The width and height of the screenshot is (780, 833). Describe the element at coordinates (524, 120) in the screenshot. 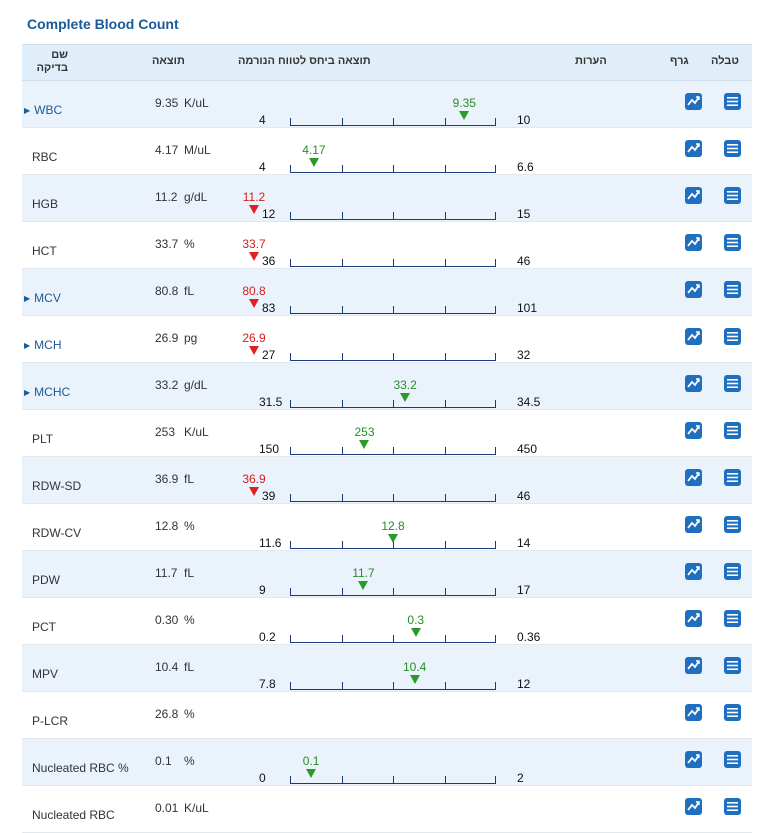

I see `range-high: 10` at that location.